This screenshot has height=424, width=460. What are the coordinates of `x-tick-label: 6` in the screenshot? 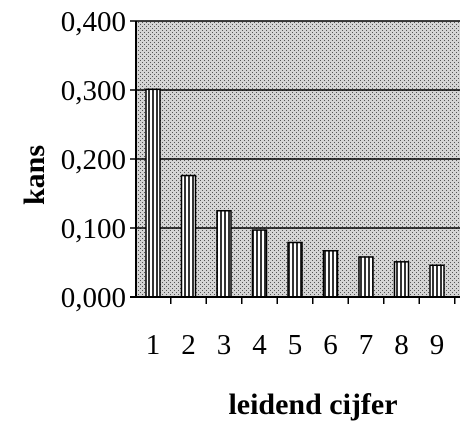 It's located at (330, 345).